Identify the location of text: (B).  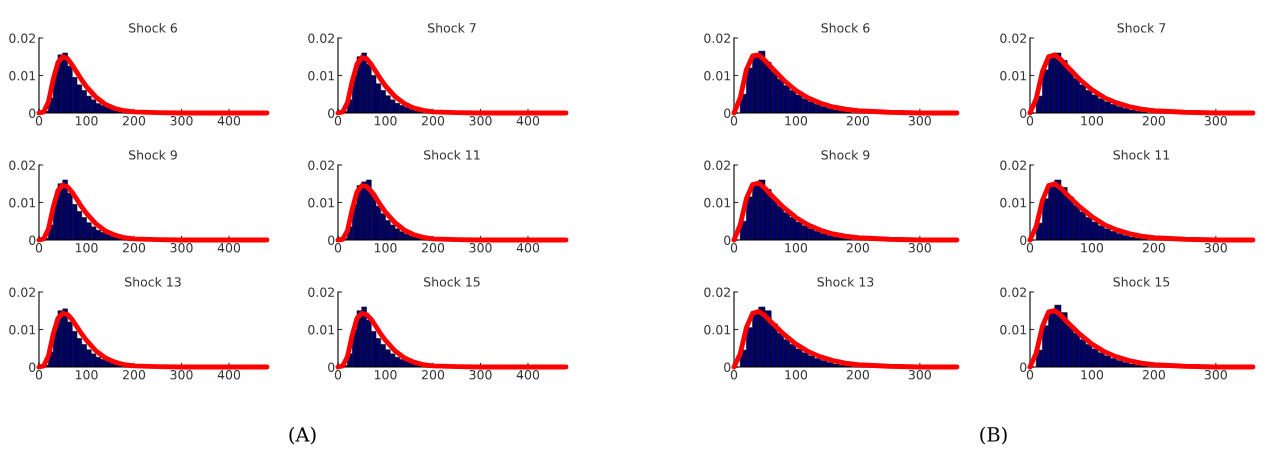
(993, 435).